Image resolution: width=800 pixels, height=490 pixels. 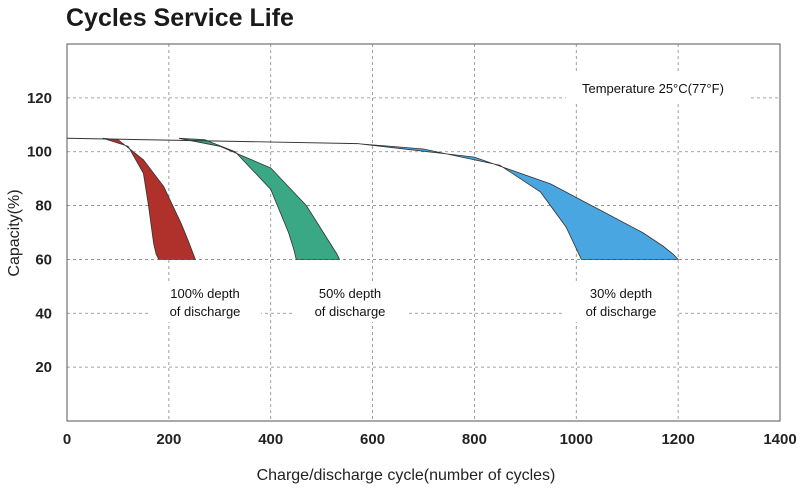 What do you see at coordinates (204, 293) in the screenshot?
I see `band-label-1-line-1: 100% depth` at bounding box center [204, 293].